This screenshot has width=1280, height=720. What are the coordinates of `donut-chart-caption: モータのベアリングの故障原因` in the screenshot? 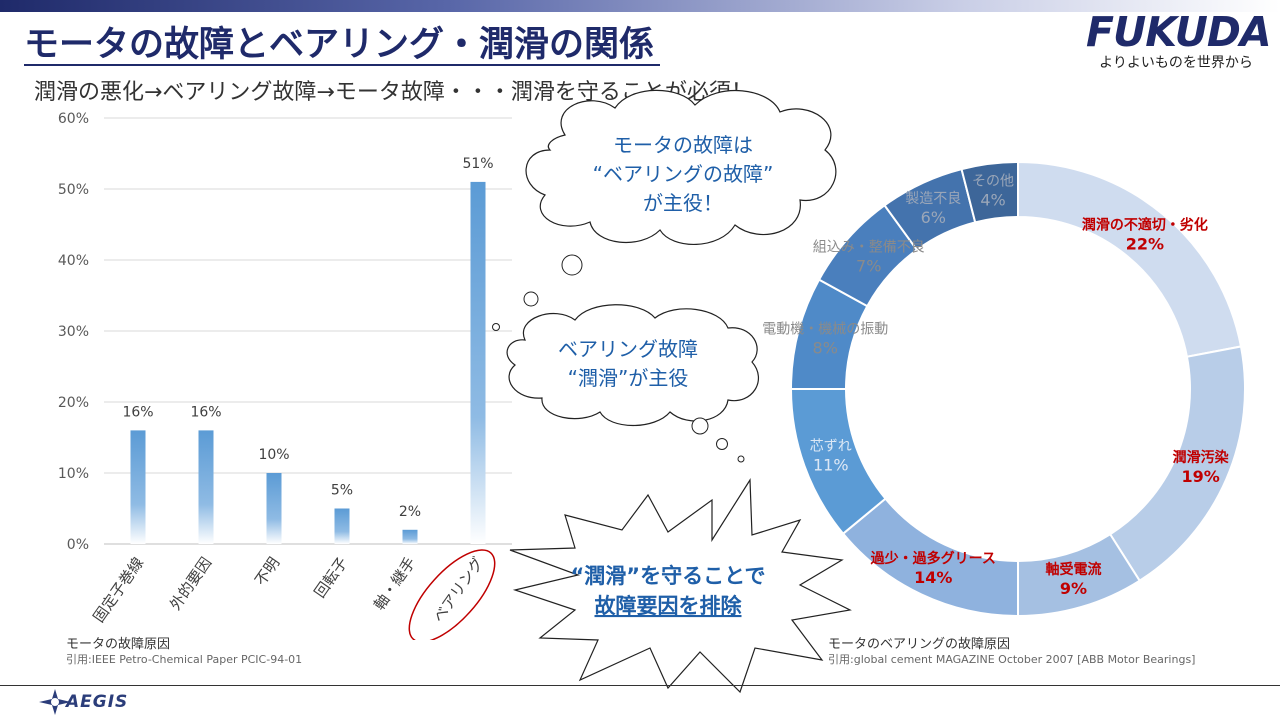 It's located at (919, 644).